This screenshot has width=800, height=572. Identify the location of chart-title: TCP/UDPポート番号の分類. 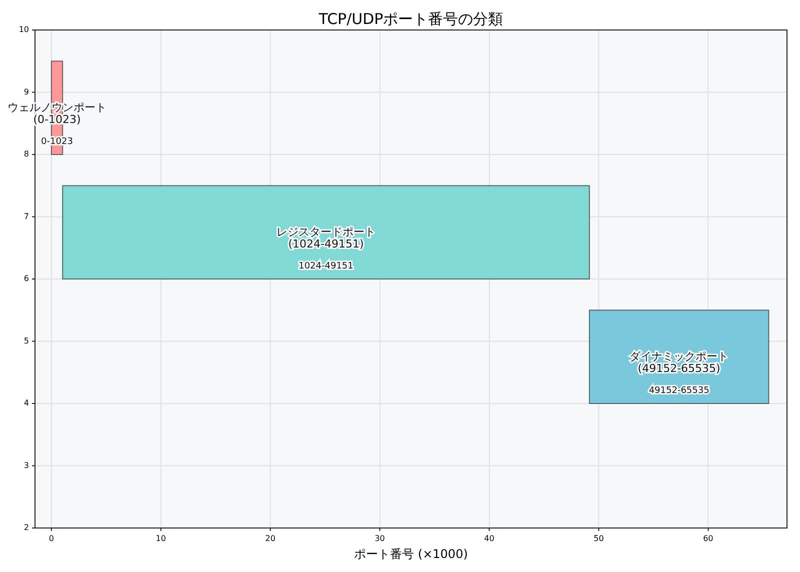
(411, 19).